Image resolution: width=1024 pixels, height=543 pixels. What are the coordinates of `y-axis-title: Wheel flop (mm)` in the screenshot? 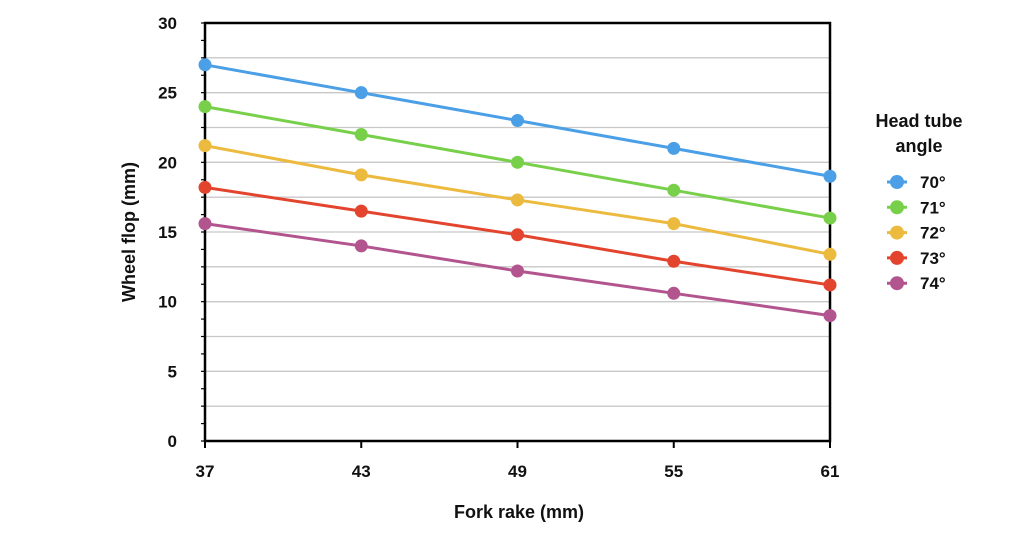 It's located at (129, 232).